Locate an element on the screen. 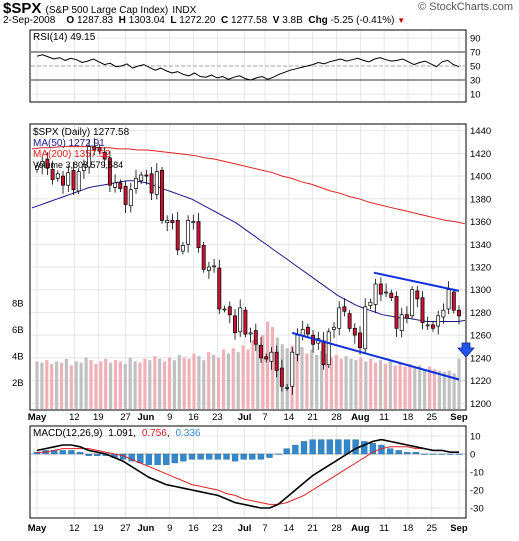  open-value: 1287.83 is located at coordinates (95, 20).